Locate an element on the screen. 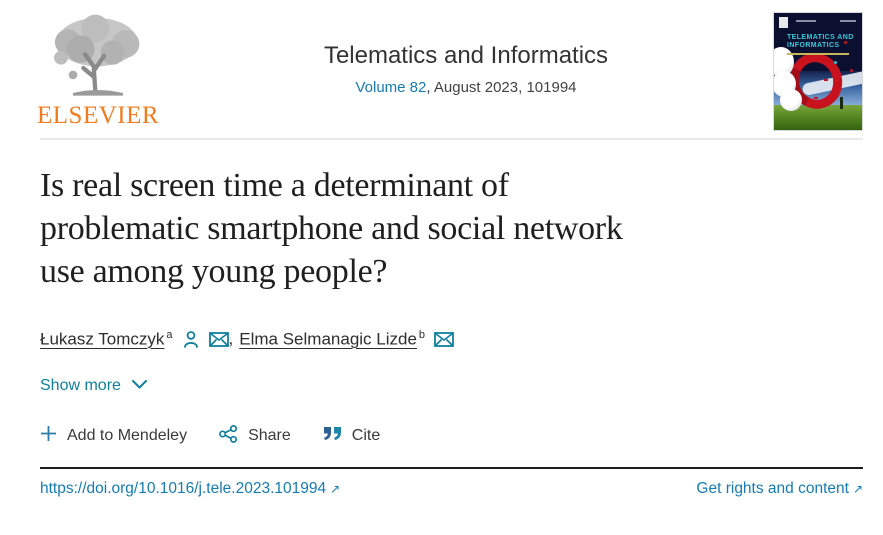 This screenshot has width=883, height=535. person-icon is located at coordinates (191, 339).